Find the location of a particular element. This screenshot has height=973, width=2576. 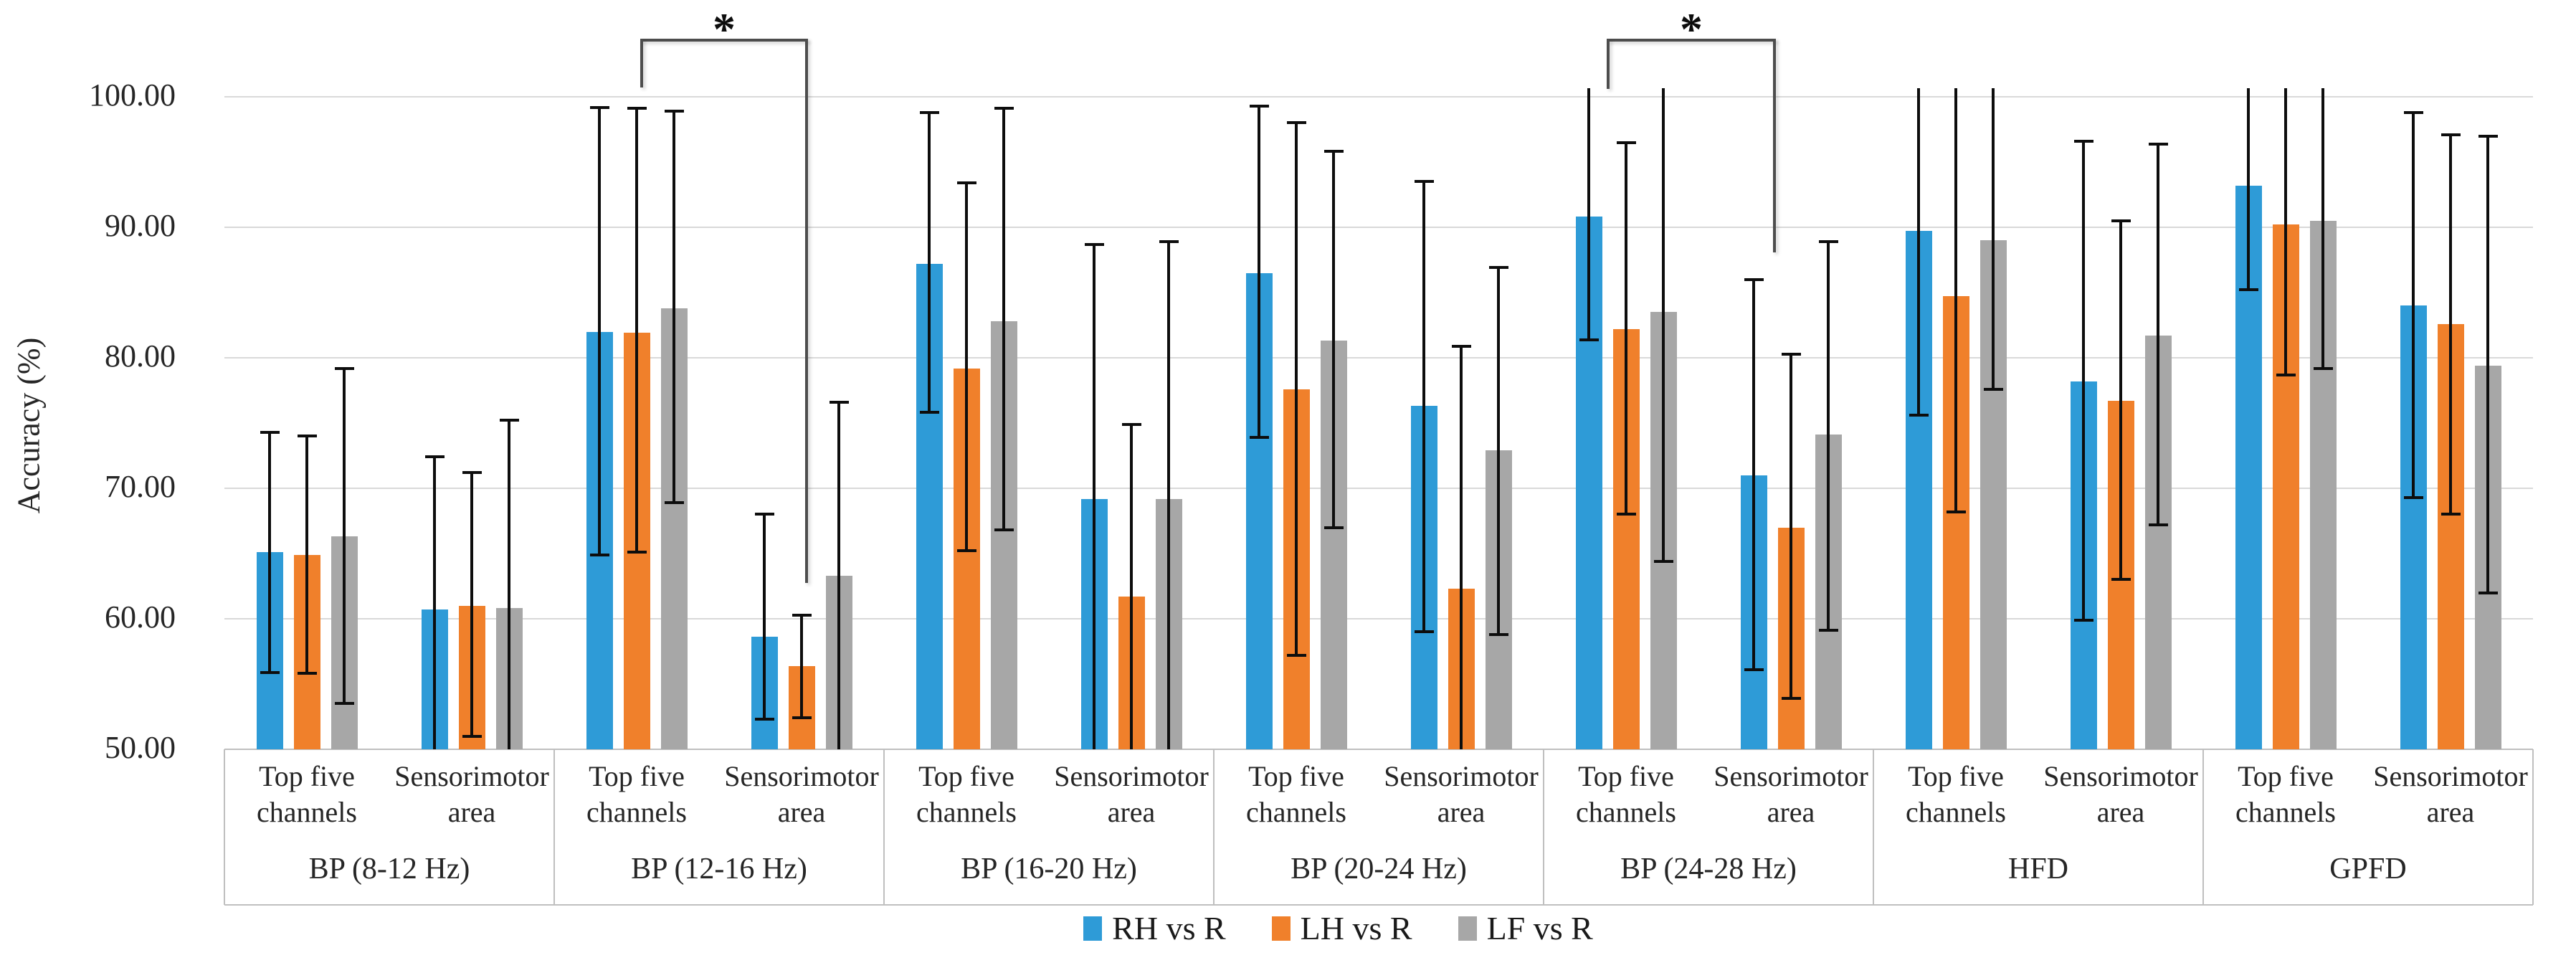

legend-item: RH vs R is located at coordinates (1154, 928).